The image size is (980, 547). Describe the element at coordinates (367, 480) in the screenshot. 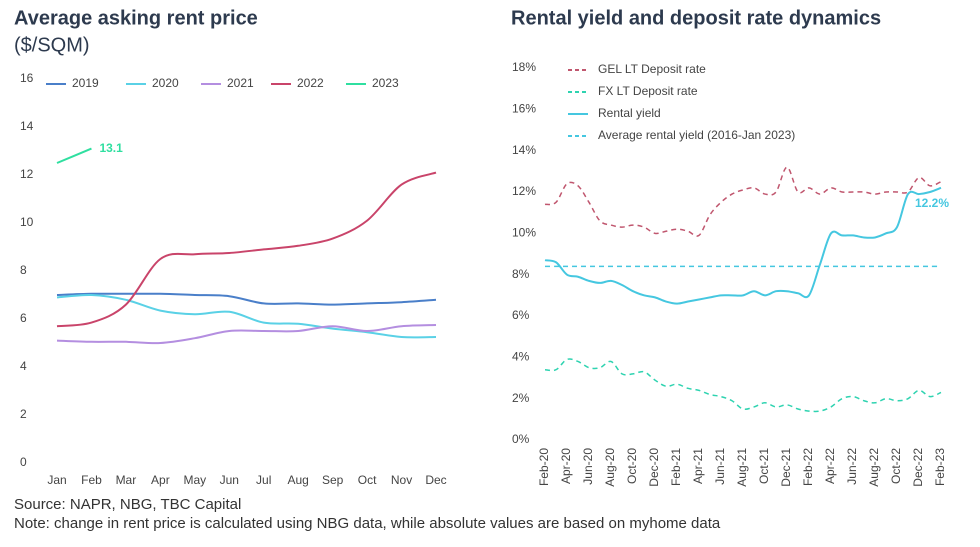

I see `x-tick-label: Oct` at that location.